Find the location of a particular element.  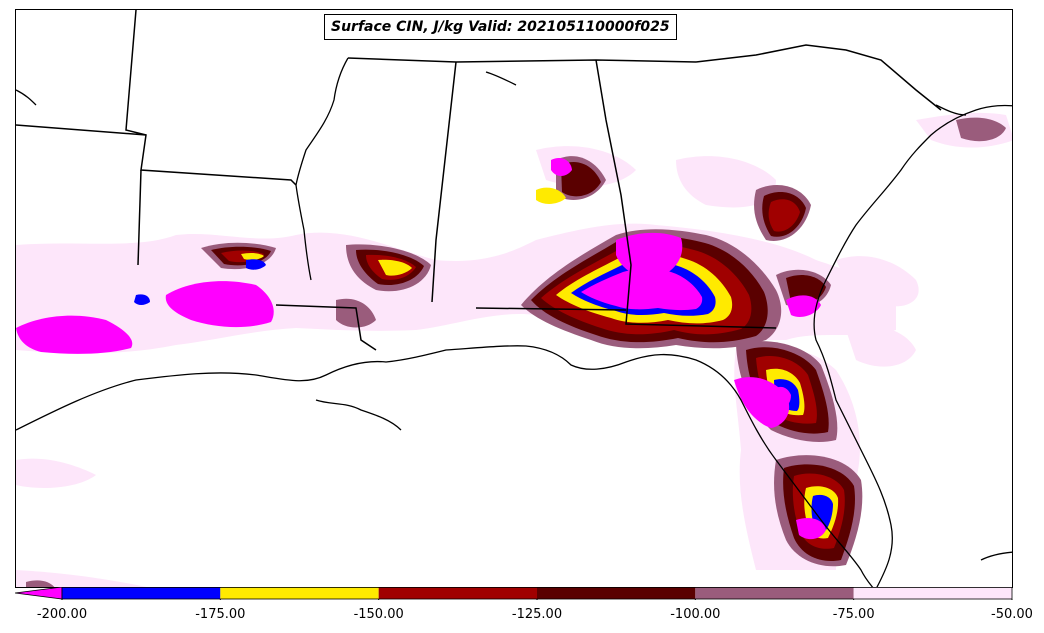

colorbar-tick-label: -175.00 is located at coordinates (220, 614).